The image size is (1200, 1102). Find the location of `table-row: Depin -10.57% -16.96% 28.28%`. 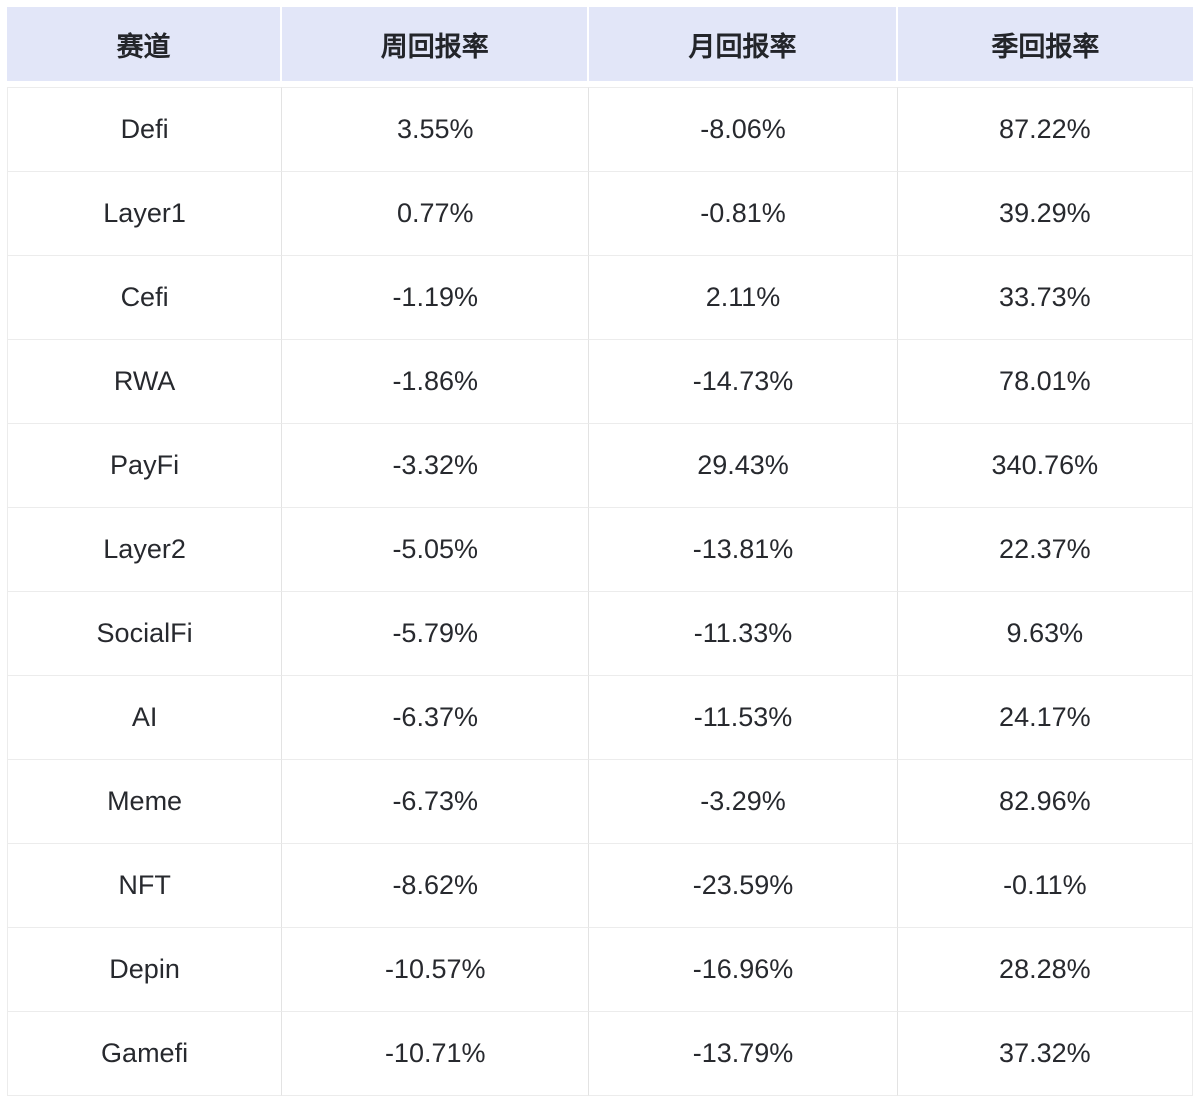

table-row: Depin -10.57% -16.96% 28.28% is located at coordinates (600, 970).